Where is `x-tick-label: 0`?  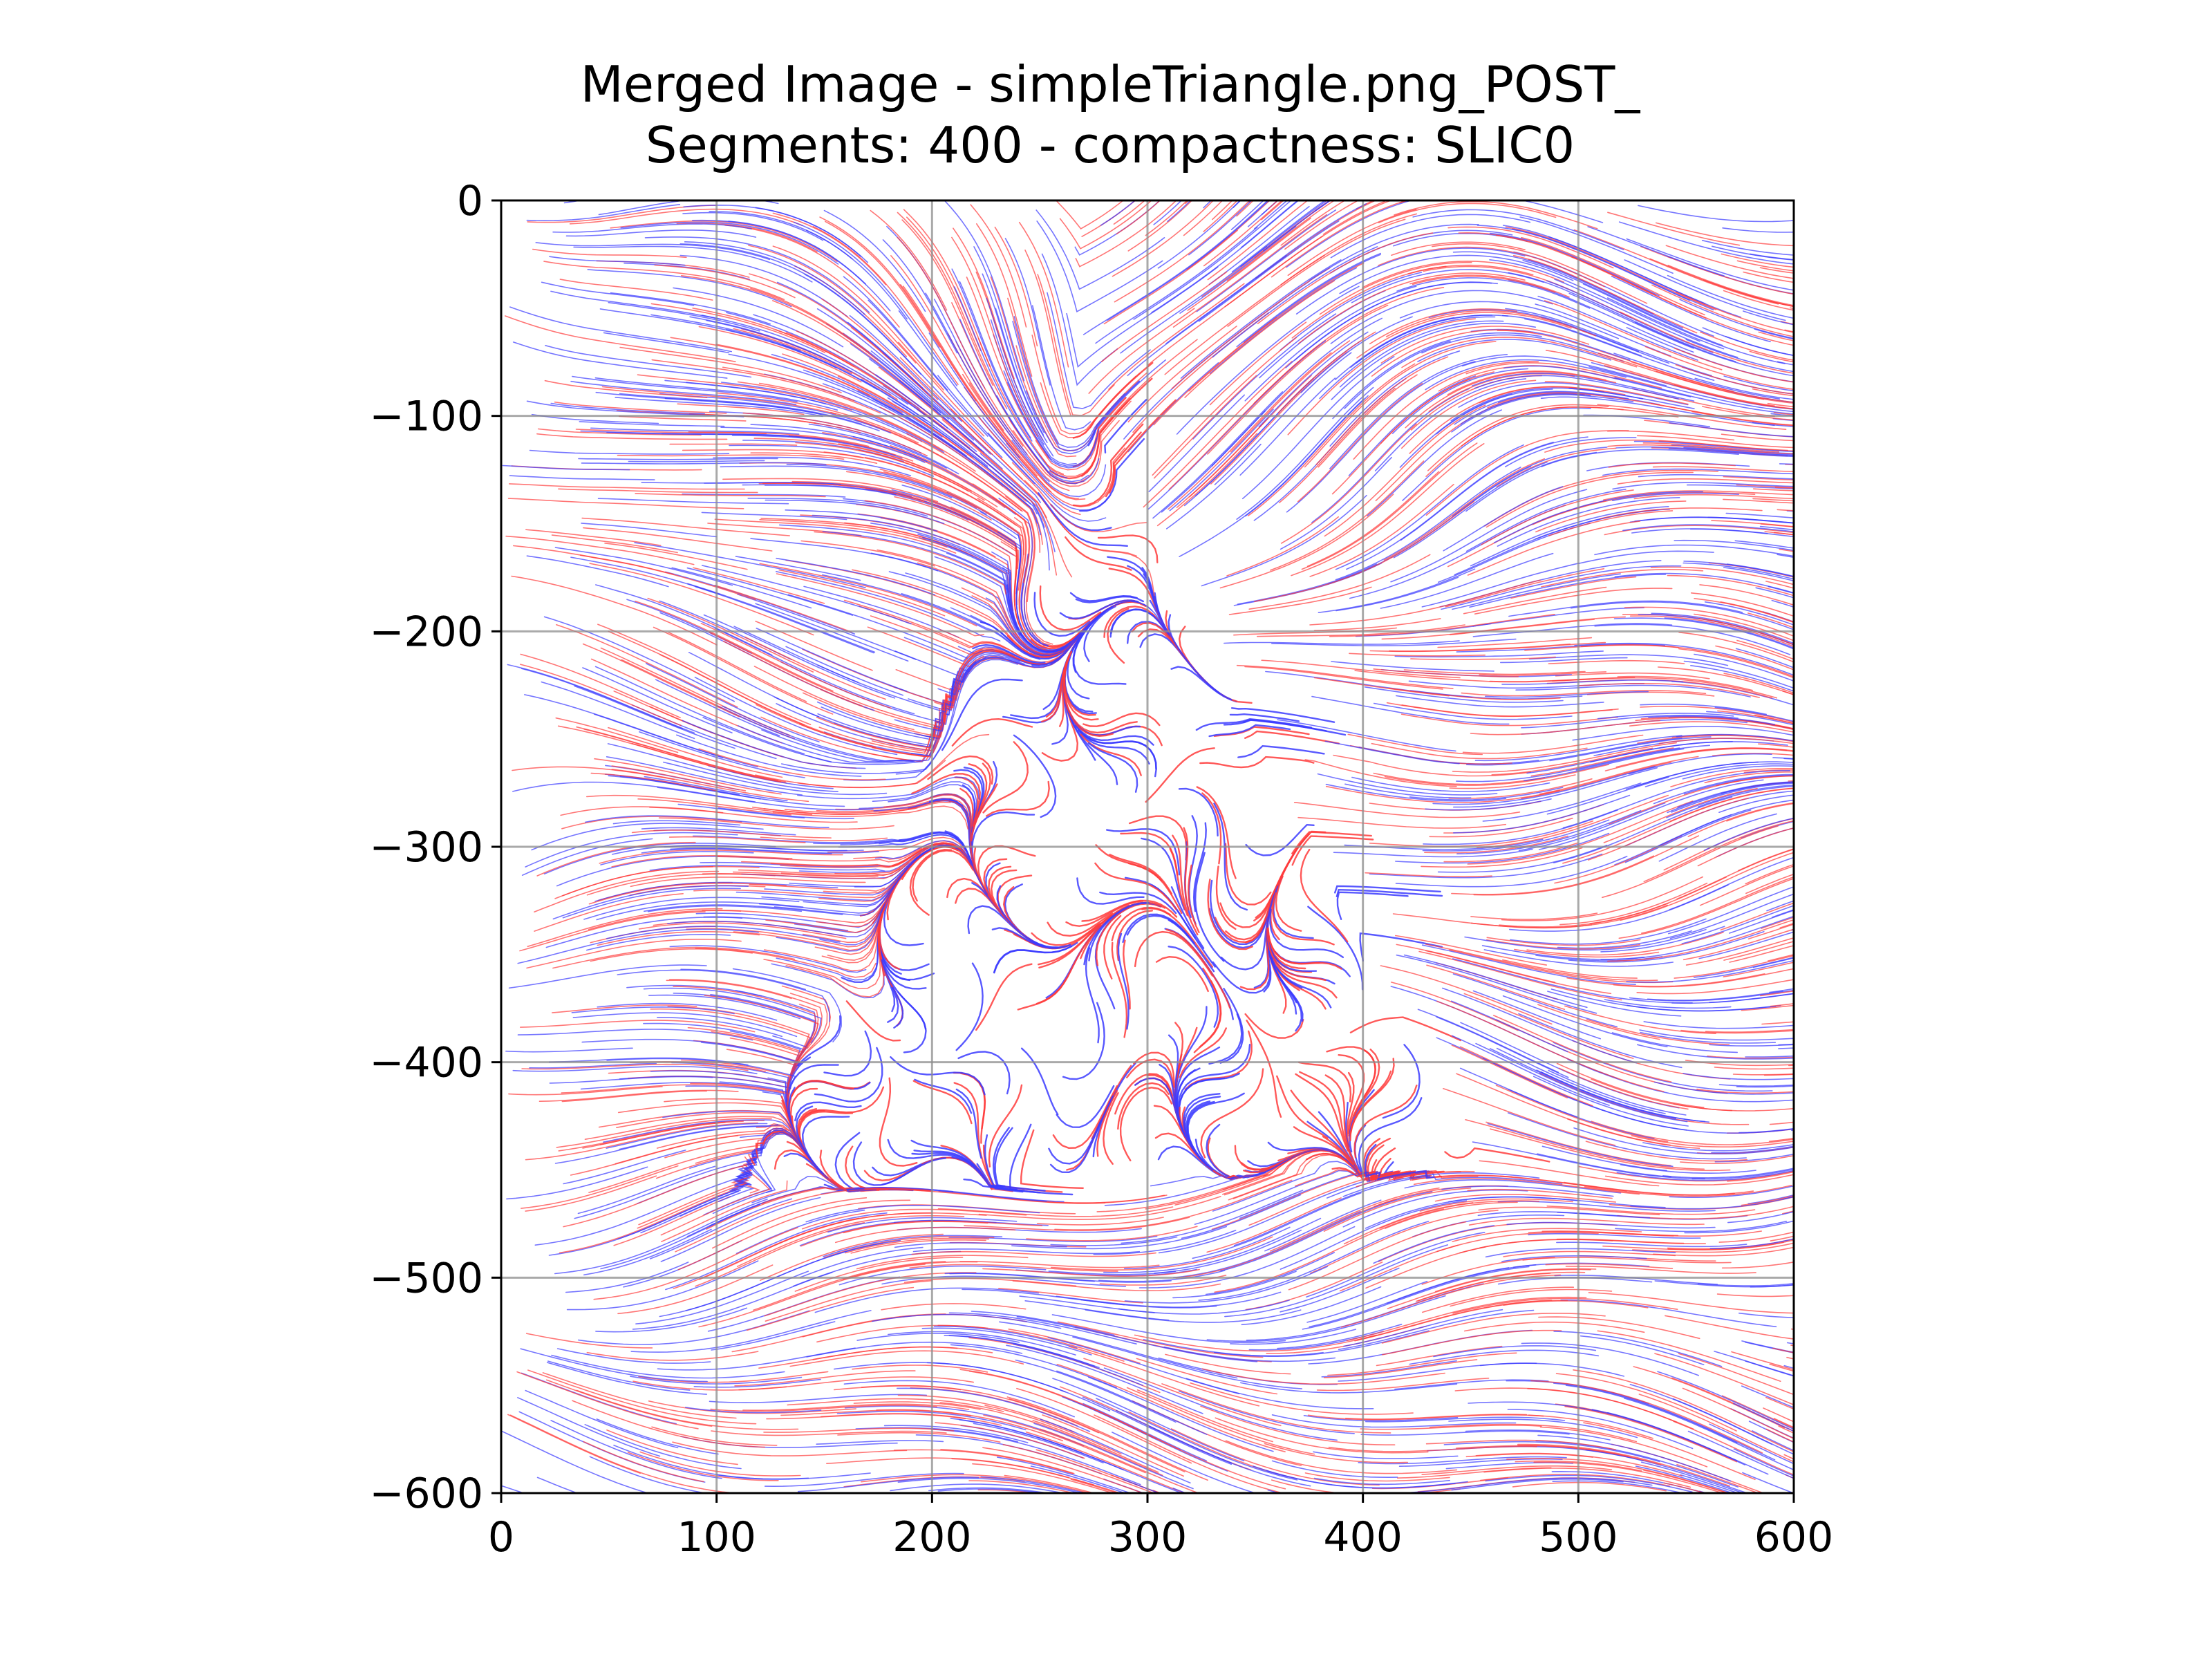 x-tick-label: 0 is located at coordinates (501, 1537).